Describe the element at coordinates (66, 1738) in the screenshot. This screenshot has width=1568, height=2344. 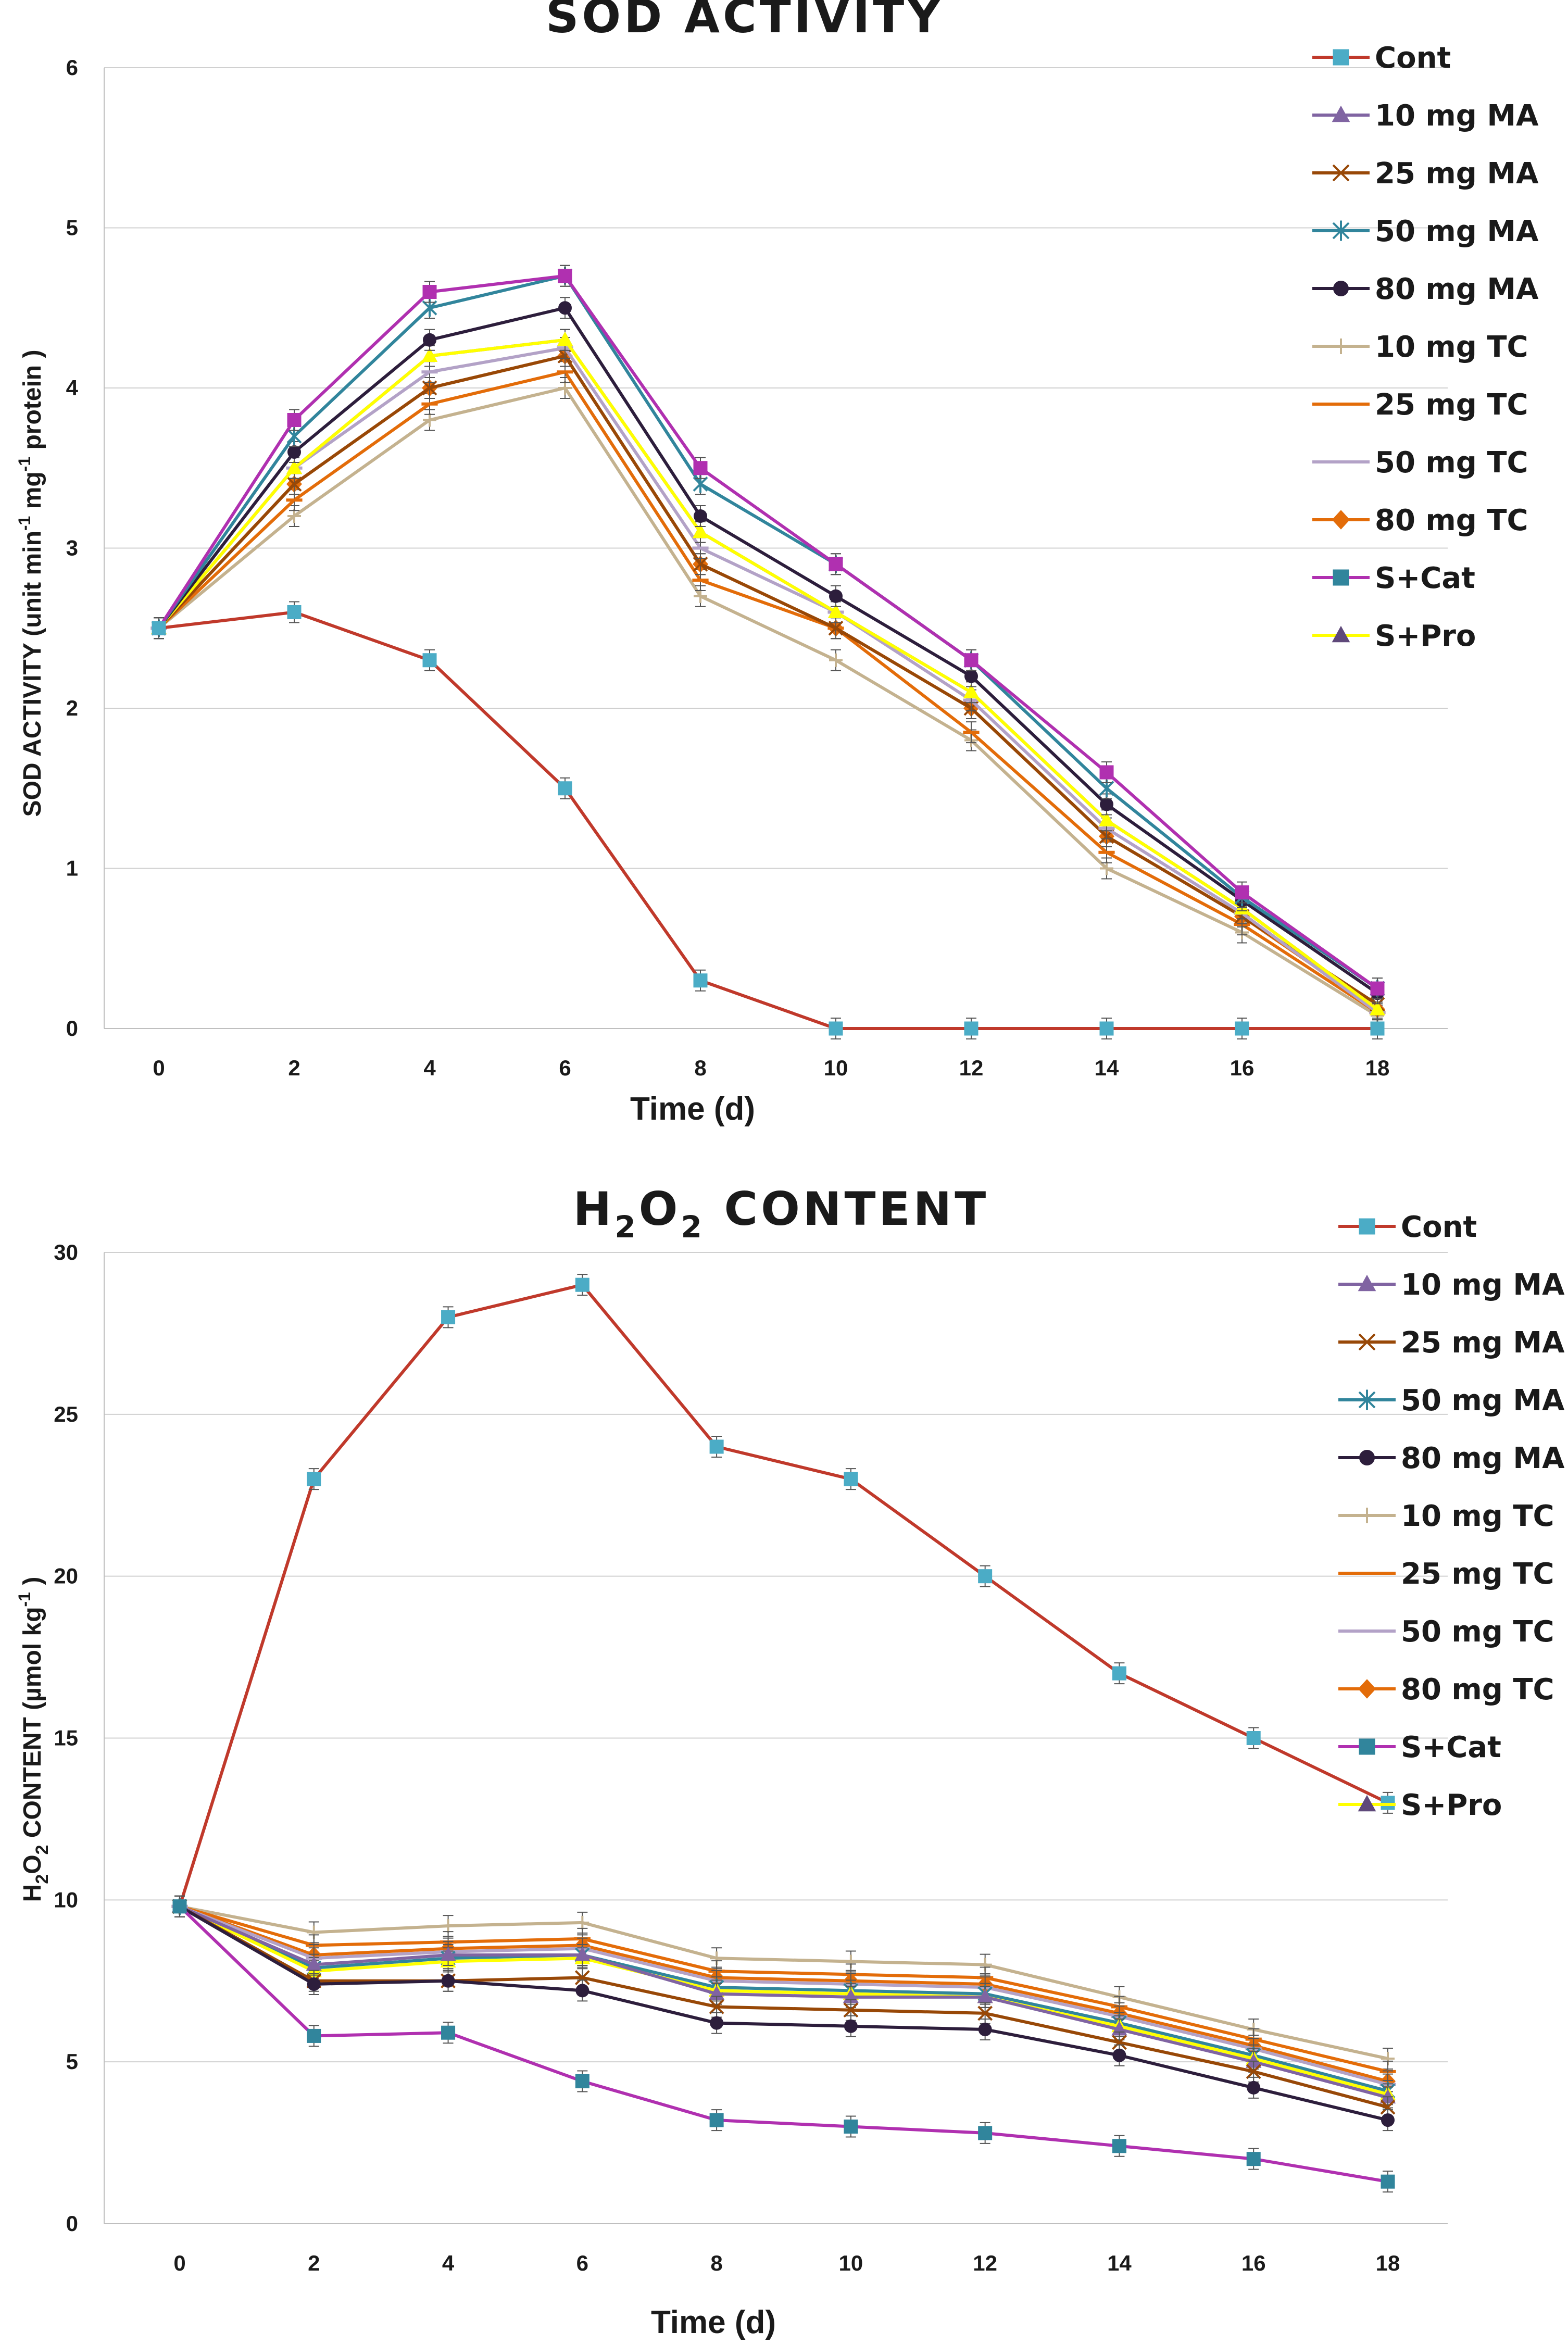
I see `h2o2-y-tick-label: 15` at that location.